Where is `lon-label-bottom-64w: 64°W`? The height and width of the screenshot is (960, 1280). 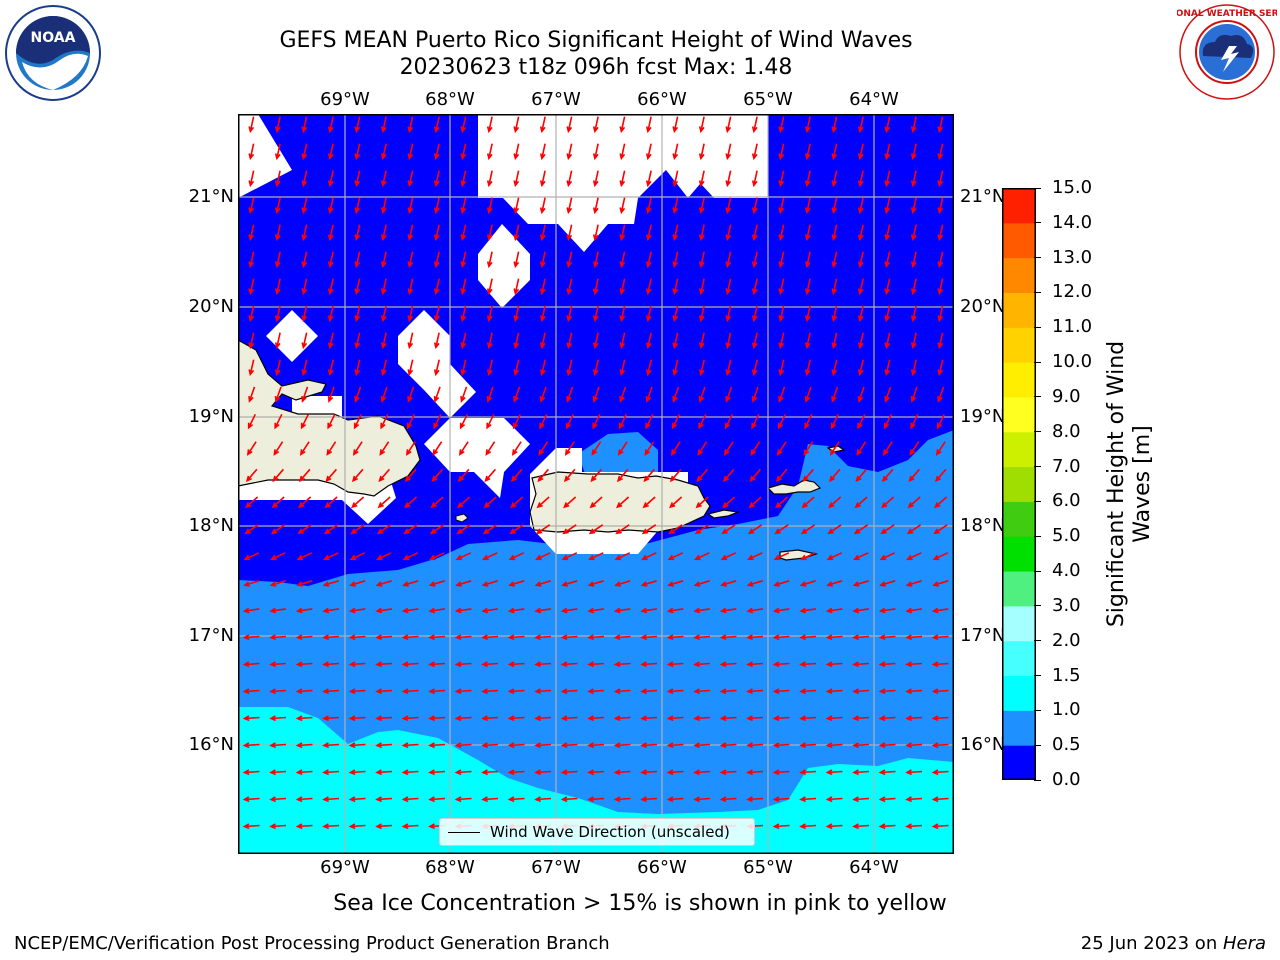
lon-label-bottom-64w: 64°W is located at coordinates (874, 867).